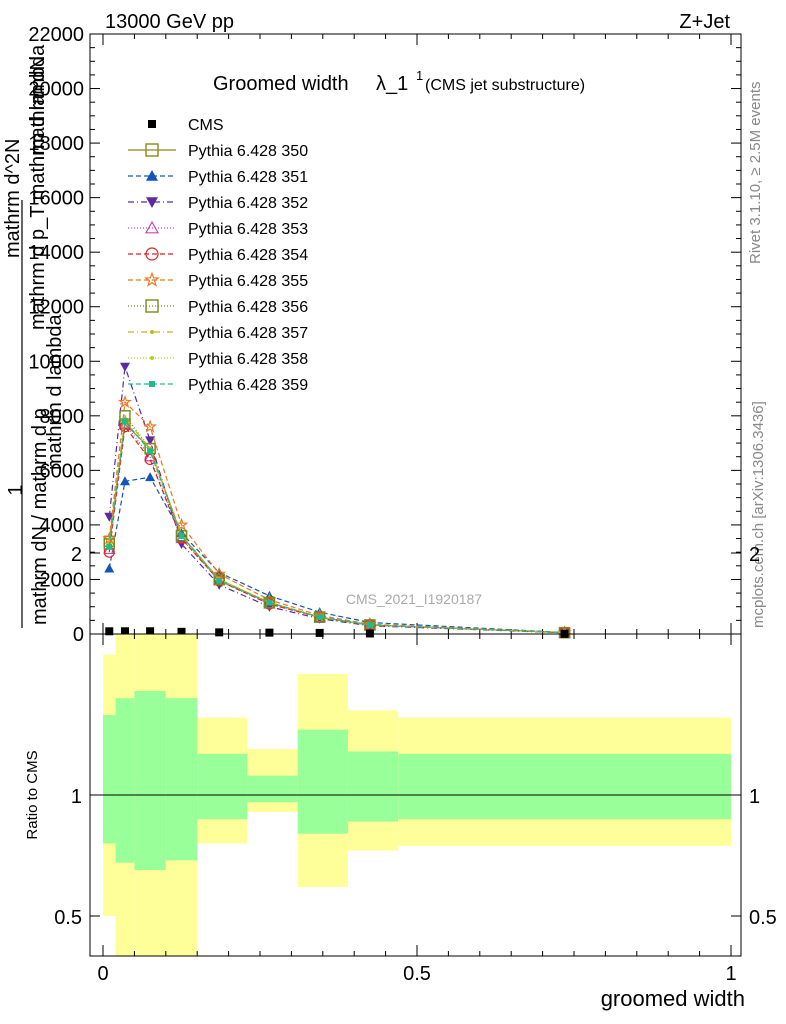  Describe the element at coordinates (763, 918) in the screenshot. I see `ratio-tick-label-right: 0.5` at that location.